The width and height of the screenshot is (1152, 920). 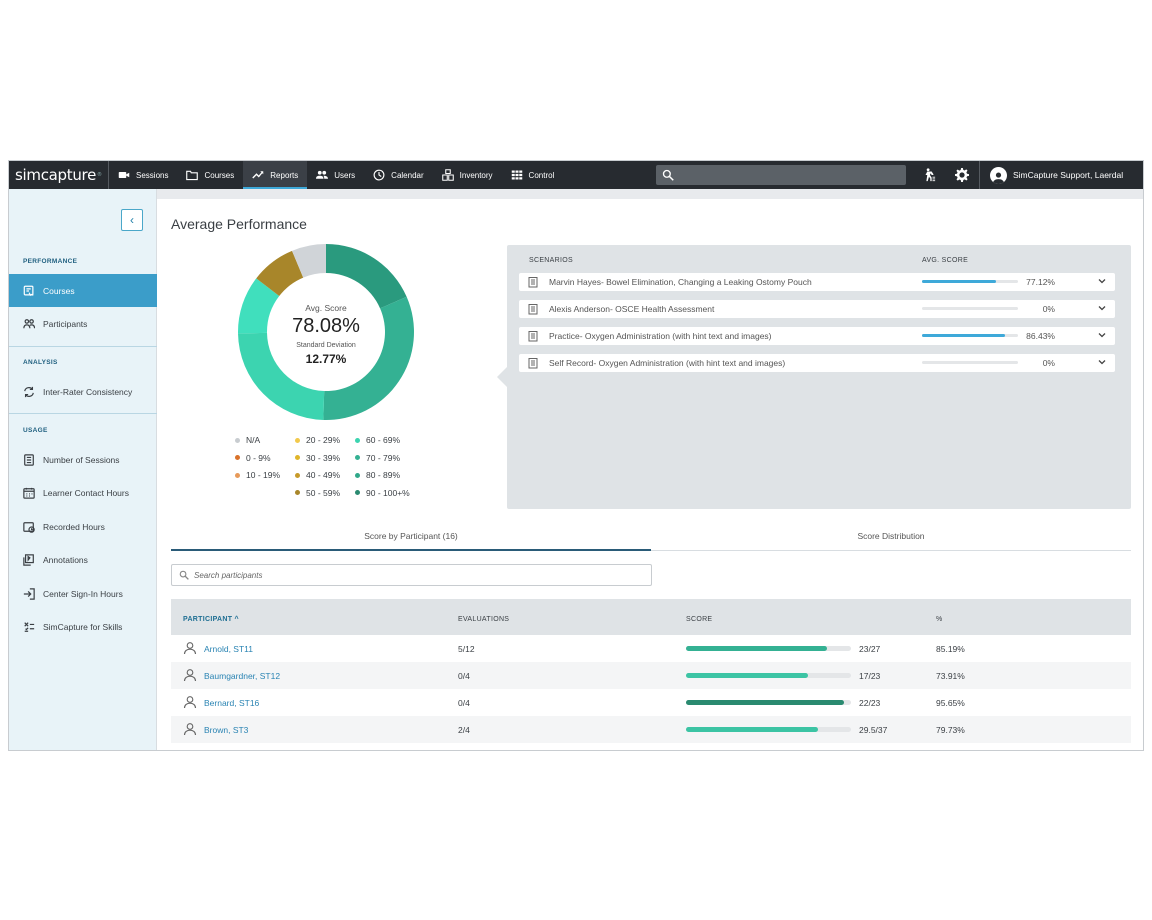 What do you see at coordinates (323, 492) in the screenshot?
I see `legend-label: 50 - 59%` at bounding box center [323, 492].